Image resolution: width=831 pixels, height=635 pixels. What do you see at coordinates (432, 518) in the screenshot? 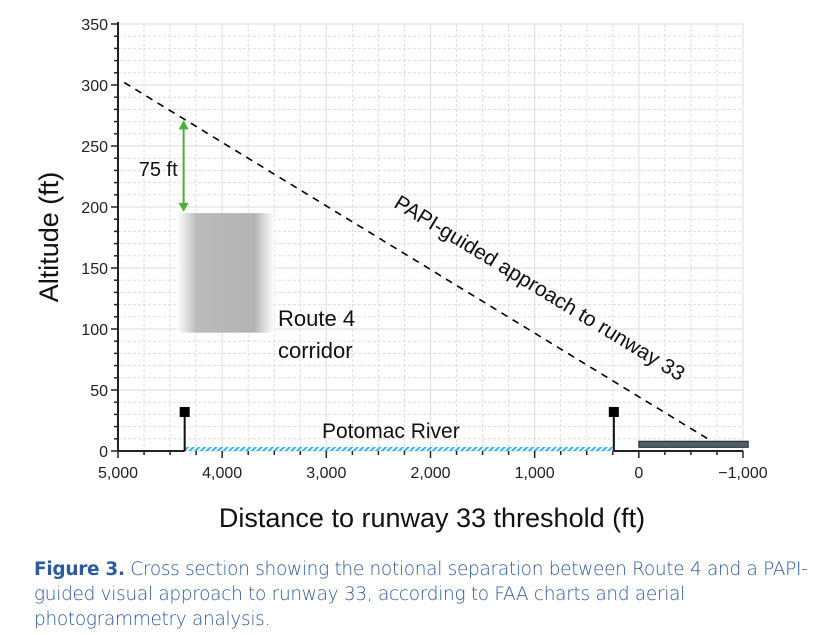
I see `x-axis-label: Distance to runway 33 threshold (ft)` at bounding box center [432, 518].